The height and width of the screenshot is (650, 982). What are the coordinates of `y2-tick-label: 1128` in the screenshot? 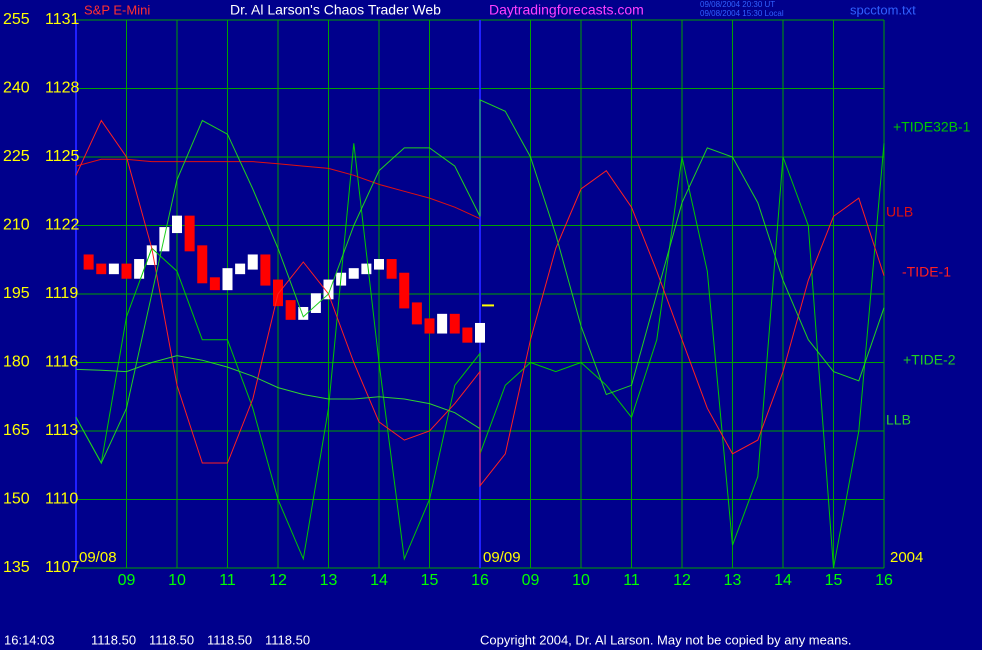 It's located at (62, 88).